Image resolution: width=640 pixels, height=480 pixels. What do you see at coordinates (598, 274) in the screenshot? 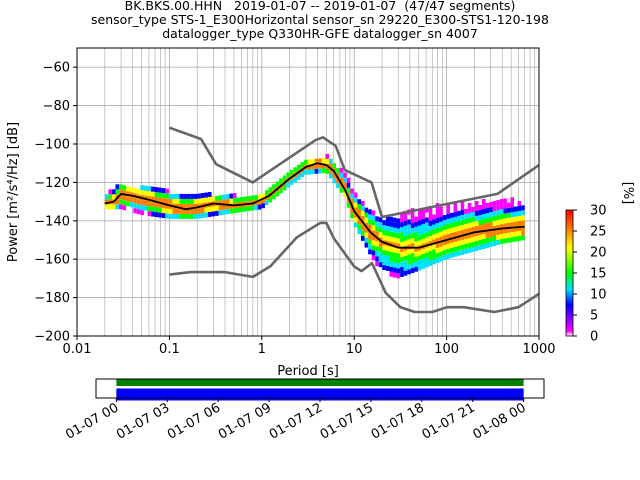
I see `colorbar-tick-label: 15` at bounding box center [598, 274].